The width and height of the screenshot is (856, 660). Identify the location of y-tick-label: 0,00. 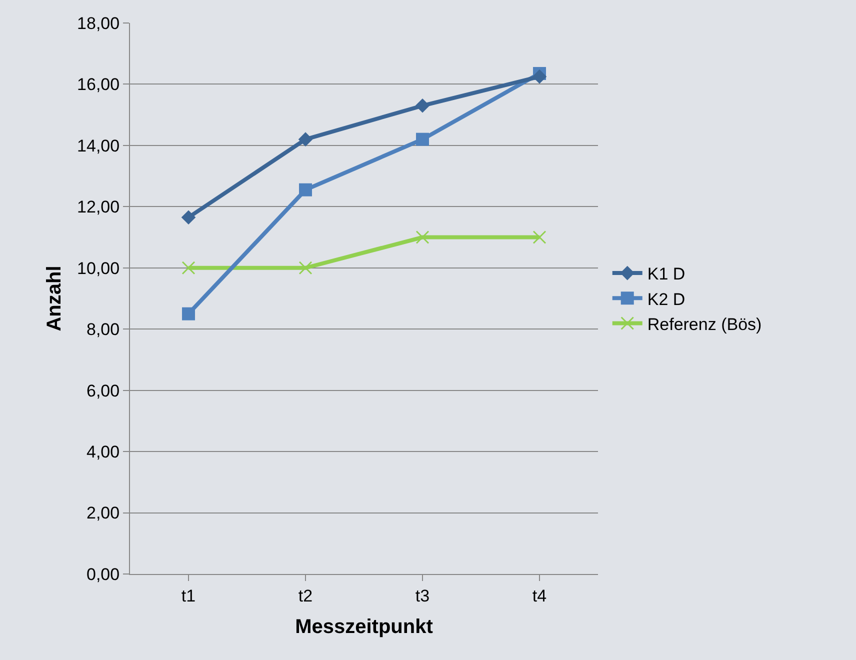
(103, 574).